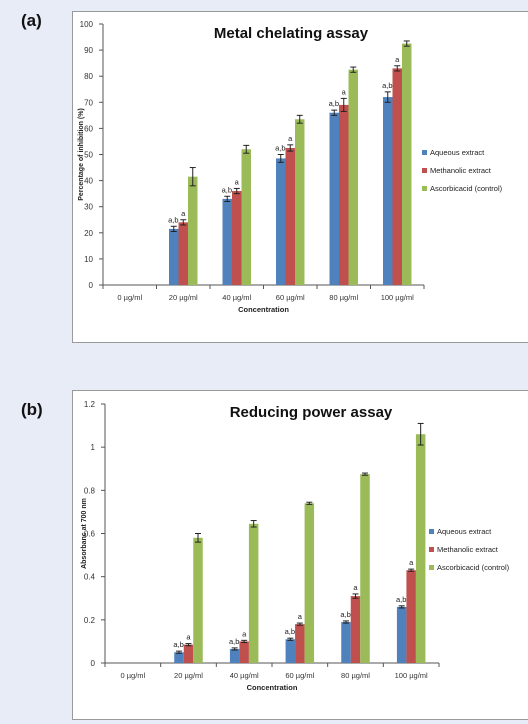  I want to click on y-tick-label: 100, so click(87, 24).